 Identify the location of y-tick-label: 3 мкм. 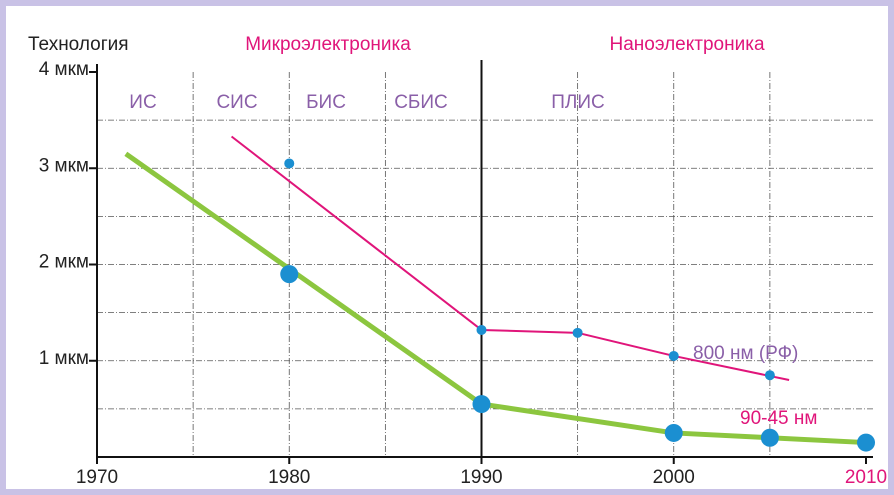
(64, 165).